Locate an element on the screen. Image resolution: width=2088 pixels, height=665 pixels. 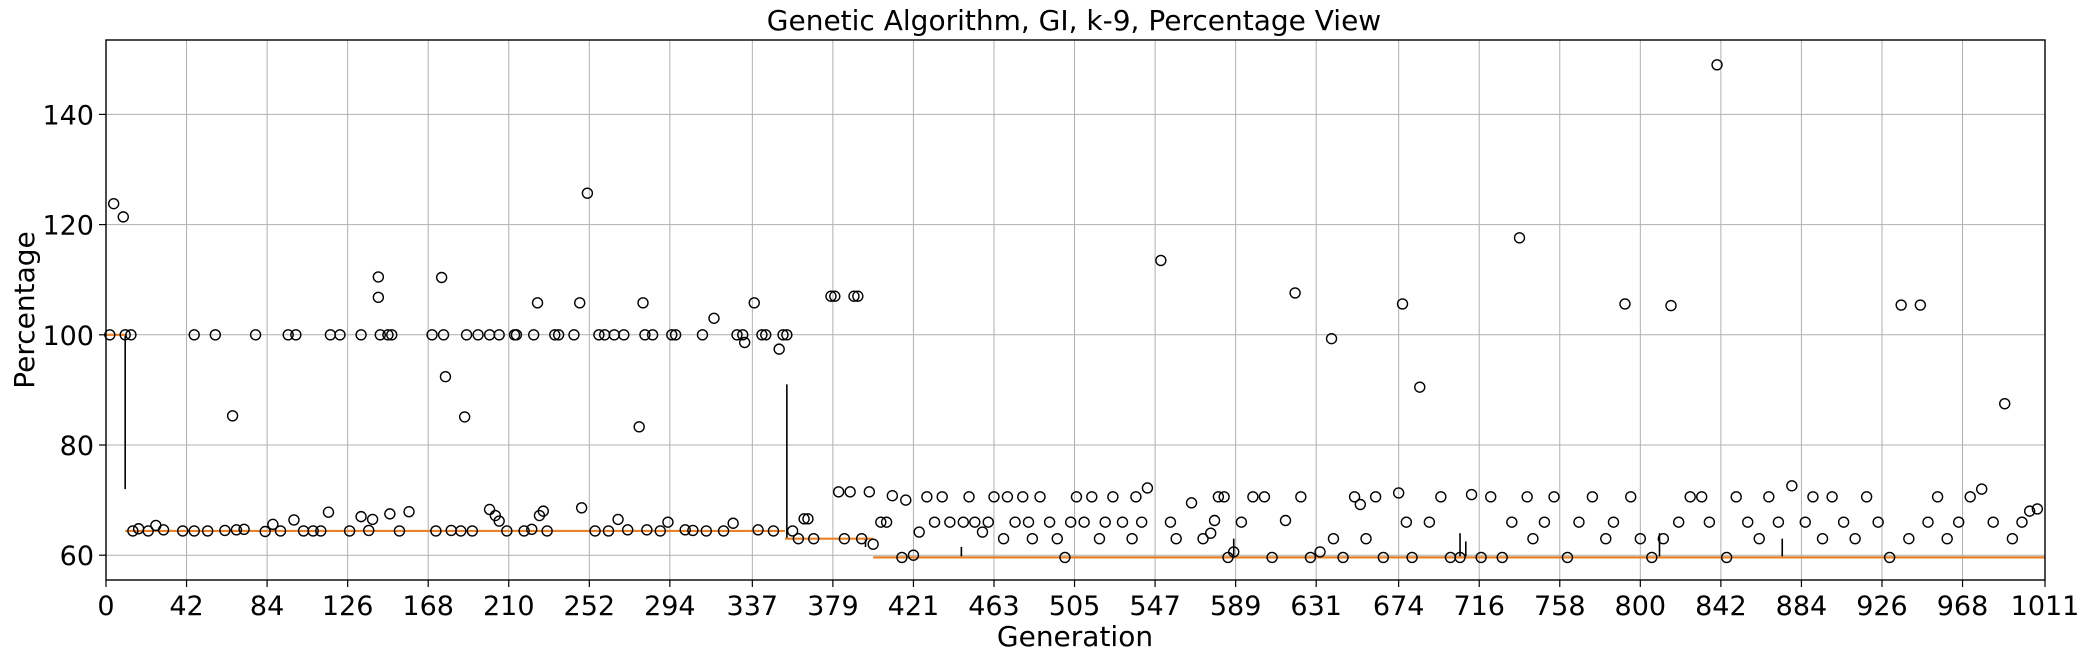
x-tick-label: 126 is located at coordinates (348, 606).